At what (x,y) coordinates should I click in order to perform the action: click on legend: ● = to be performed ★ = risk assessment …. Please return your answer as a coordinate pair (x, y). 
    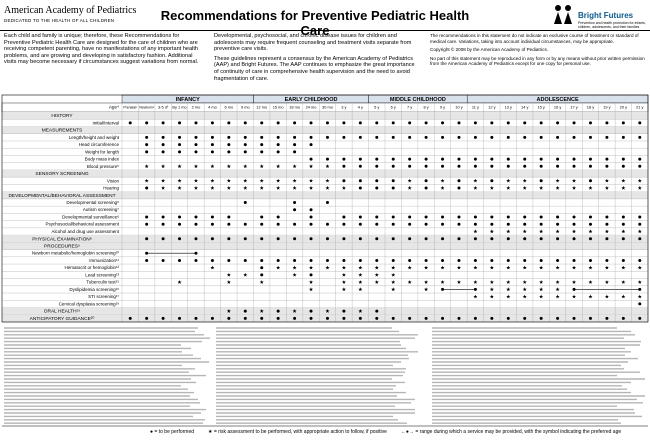
    Looking at the image, I should click on (385, 432).